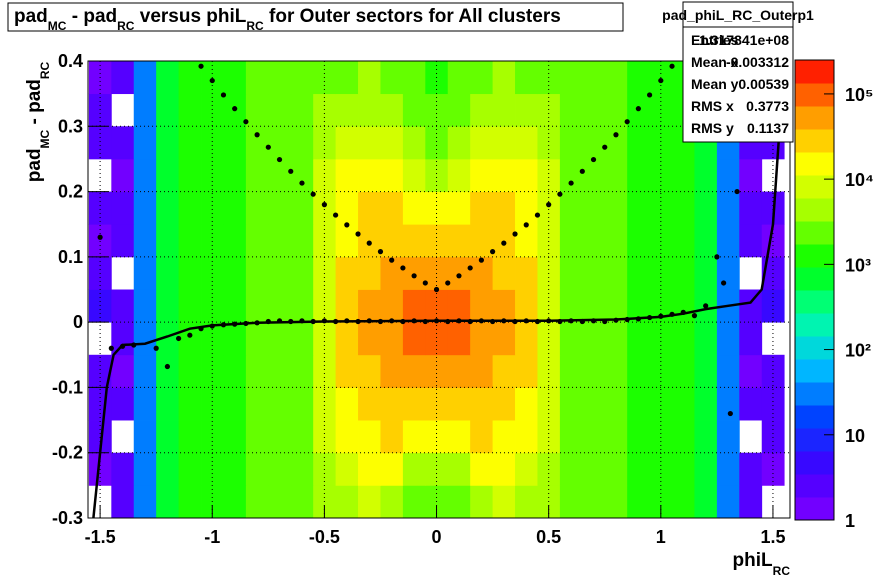  I want to click on colorbar-label: 10³, so click(858, 265).